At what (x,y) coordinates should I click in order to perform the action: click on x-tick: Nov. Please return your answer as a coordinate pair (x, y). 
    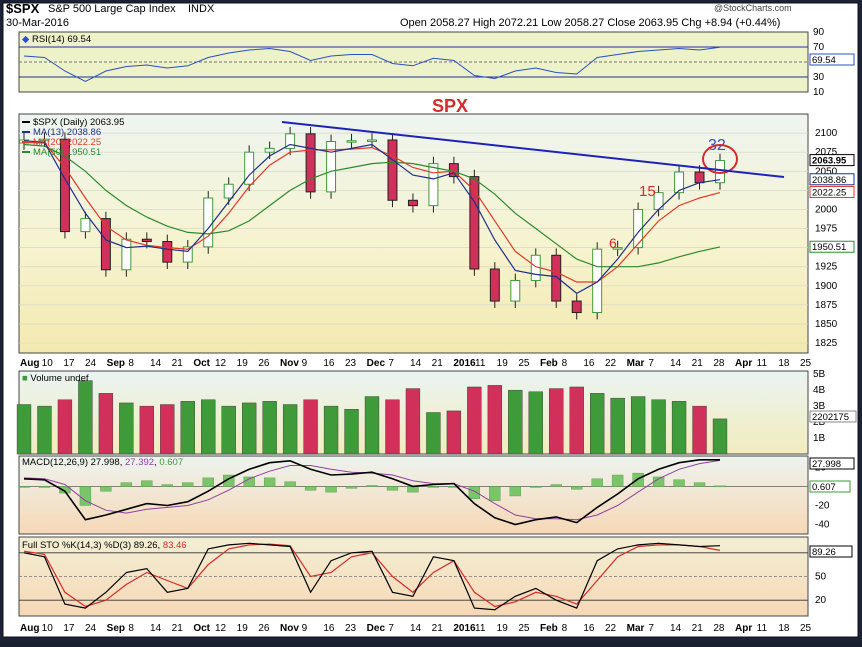
    Looking at the image, I should click on (289, 363).